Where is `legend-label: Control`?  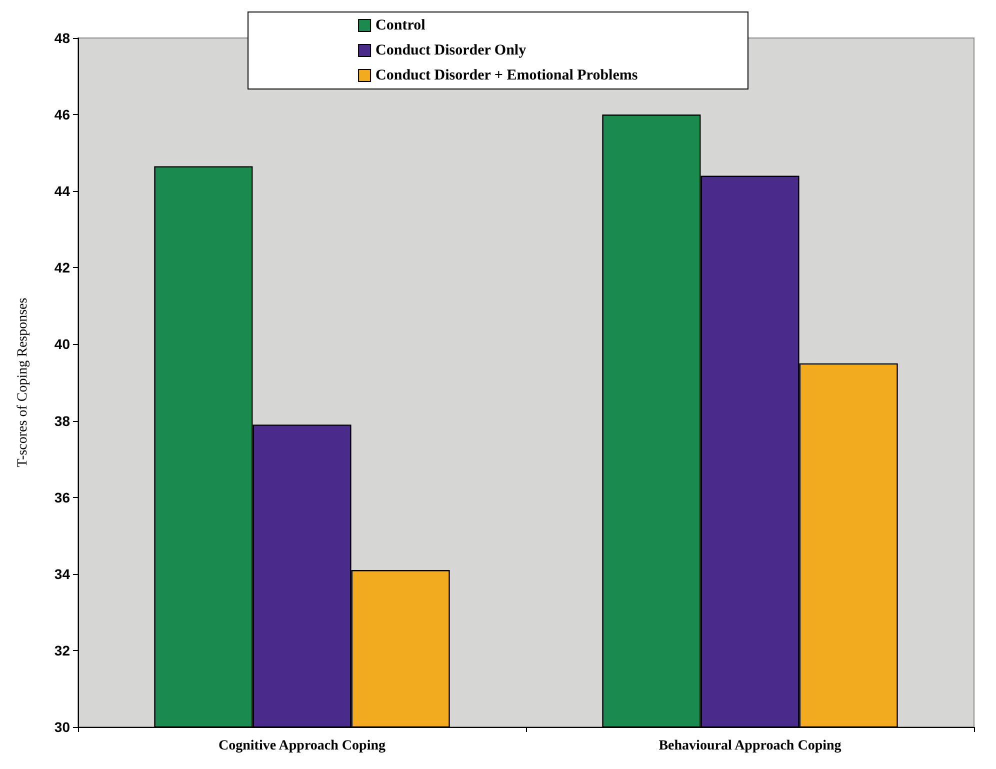
legend-label: Control is located at coordinates (401, 26).